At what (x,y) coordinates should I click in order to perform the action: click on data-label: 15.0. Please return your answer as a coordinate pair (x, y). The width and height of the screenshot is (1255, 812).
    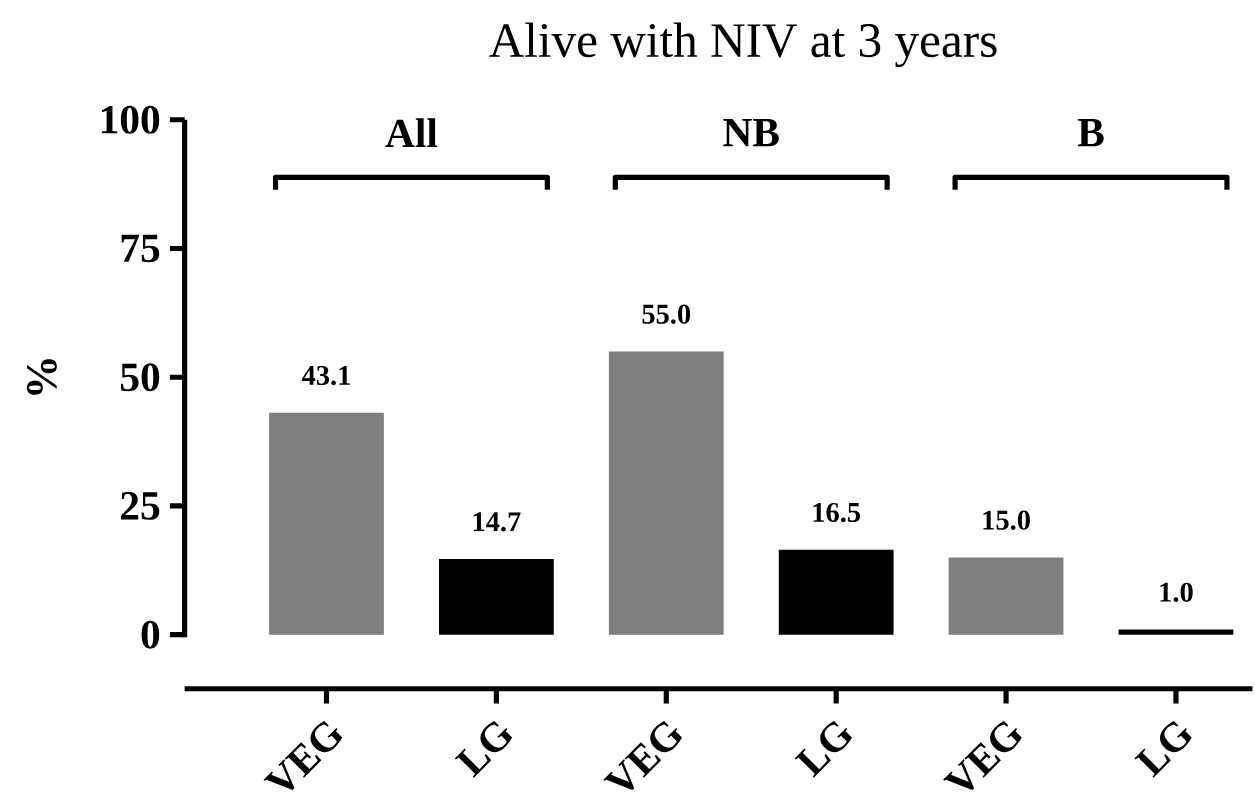
    Looking at the image, I should click on (1006, 520).